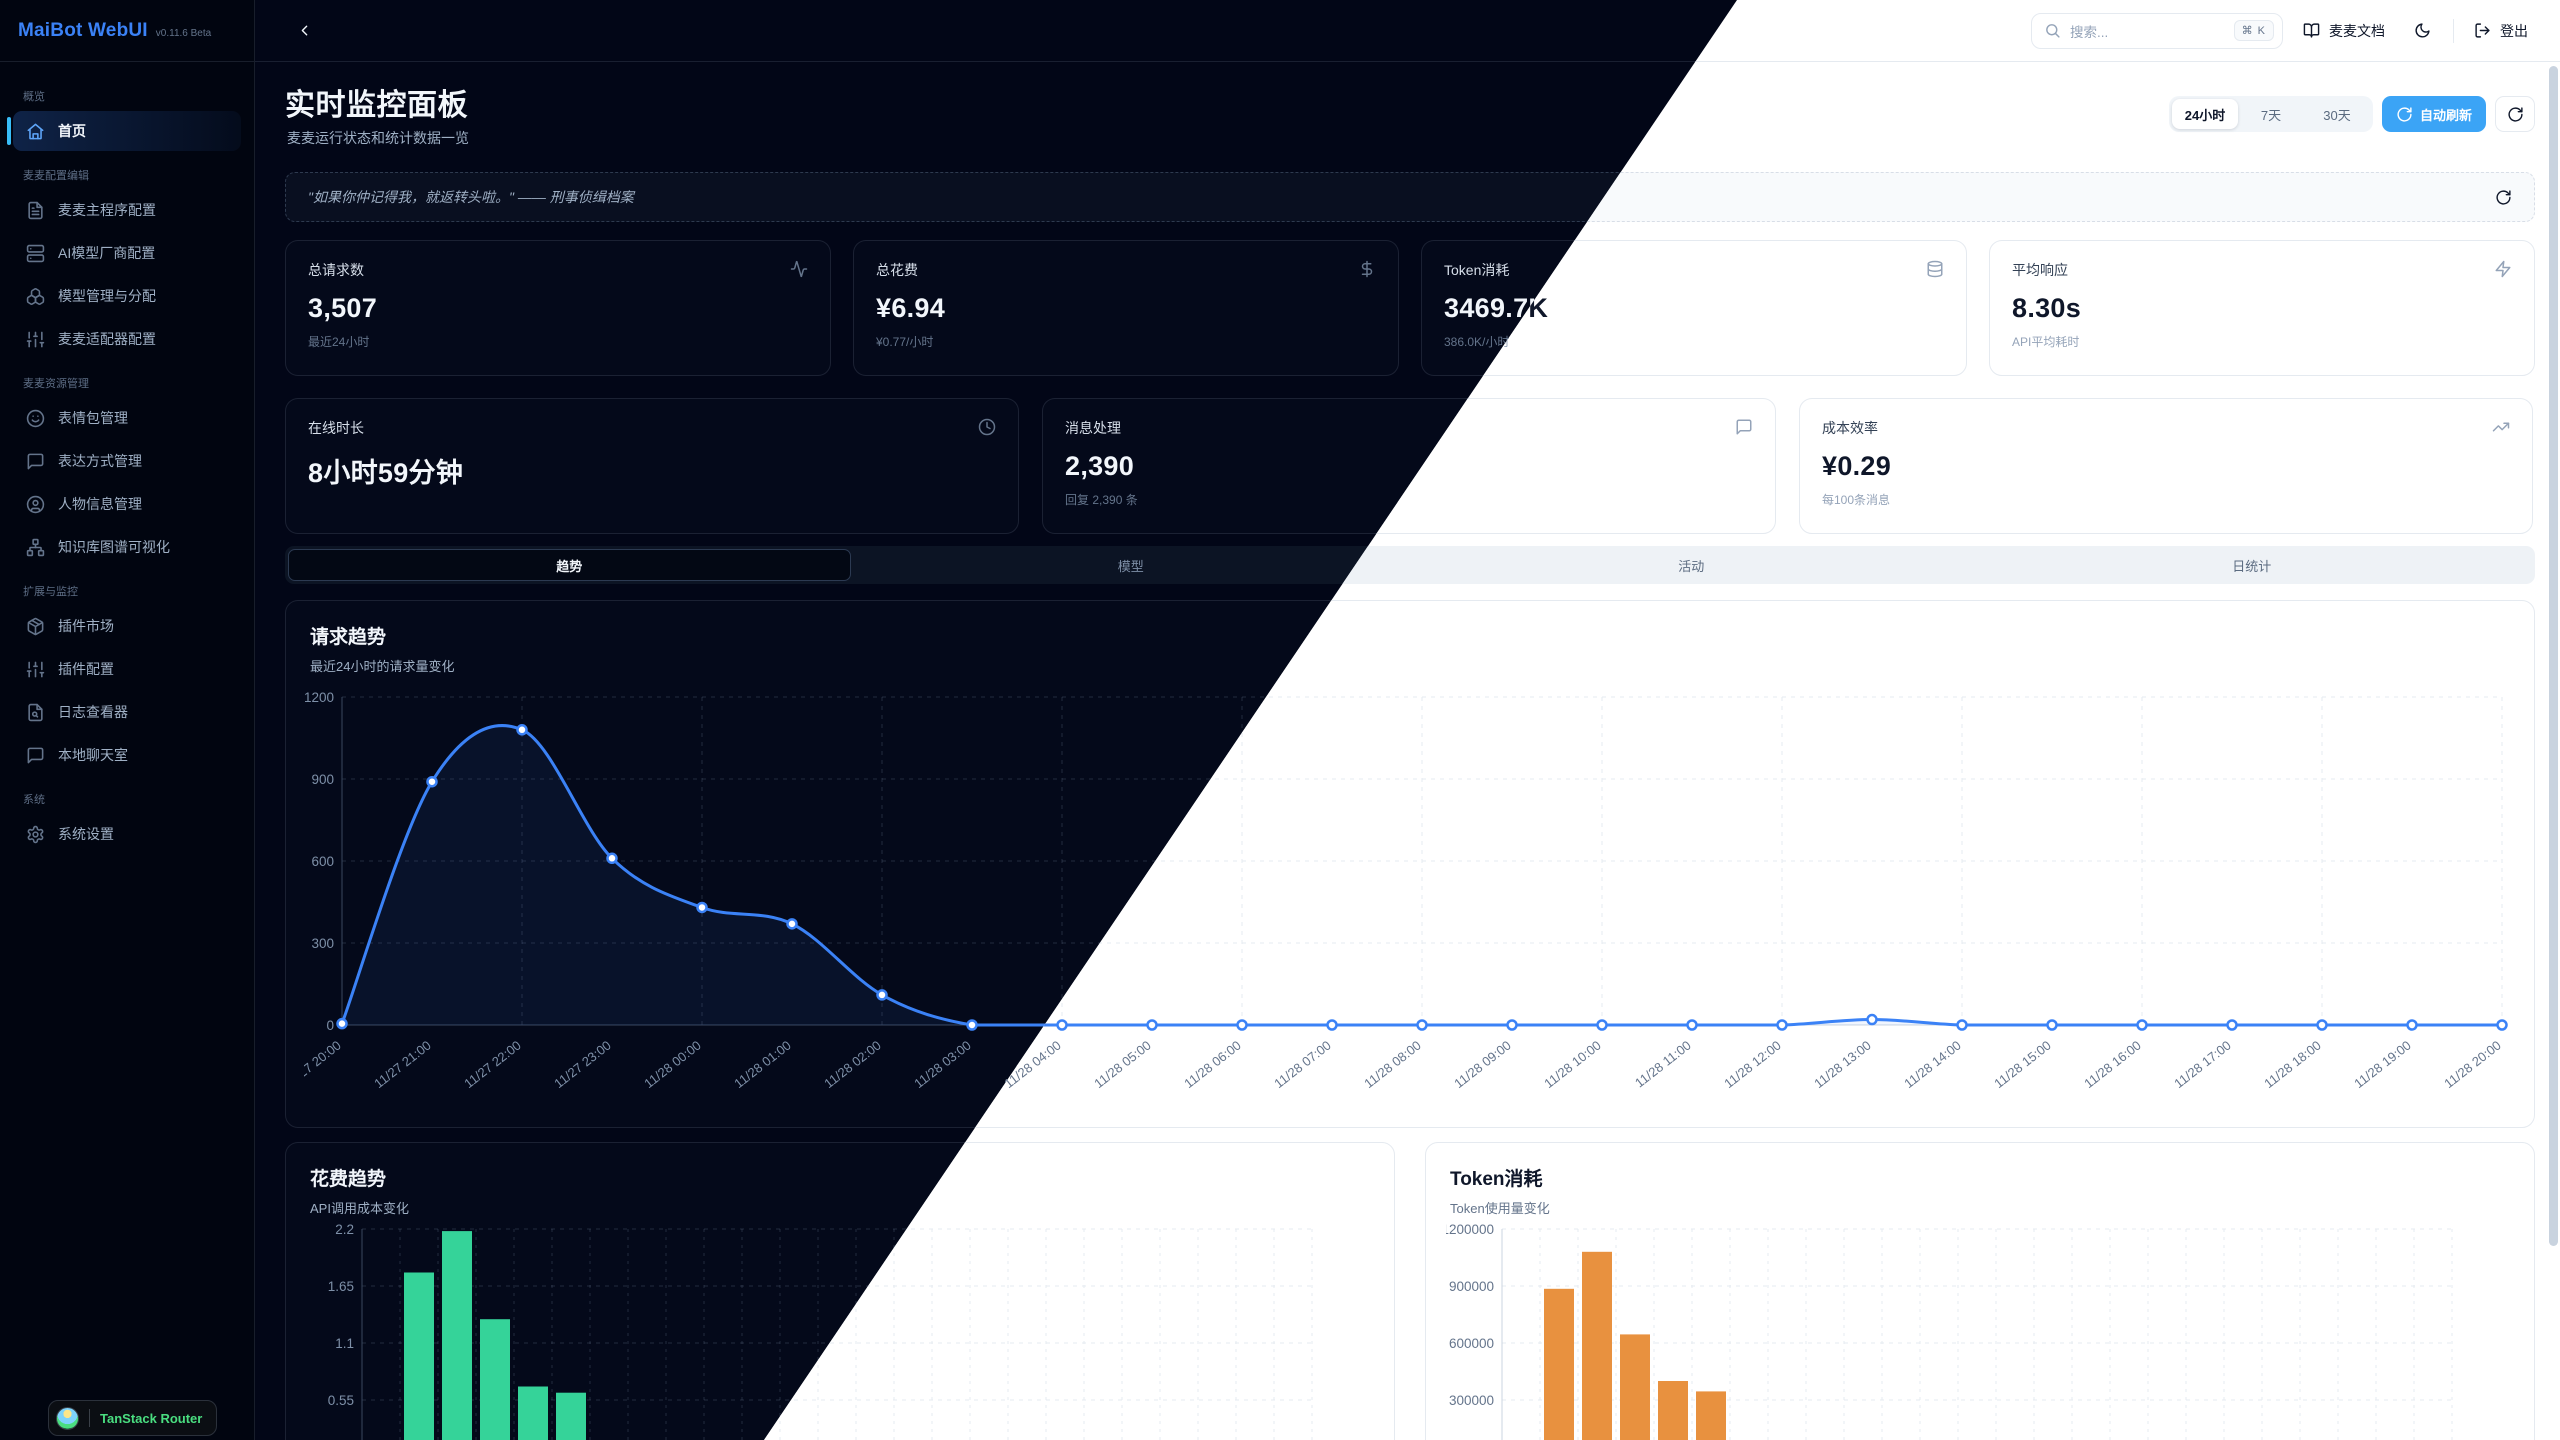  Describe the element at coordinates (89, 1418) in the screenshot. I see `devtools-divider` at that location.